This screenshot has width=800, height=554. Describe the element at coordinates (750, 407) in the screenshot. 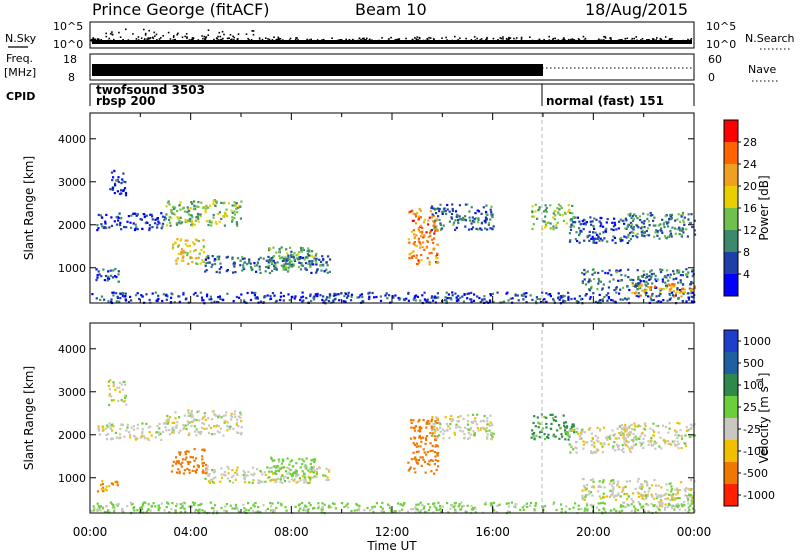

I see `colorbar-tick-label: 25` at that location.